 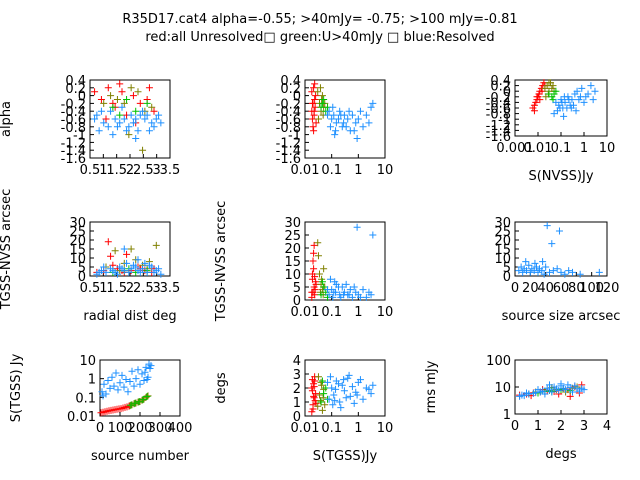 I want to click on y-tick-label: 0.2, so click(x=290, y=89).